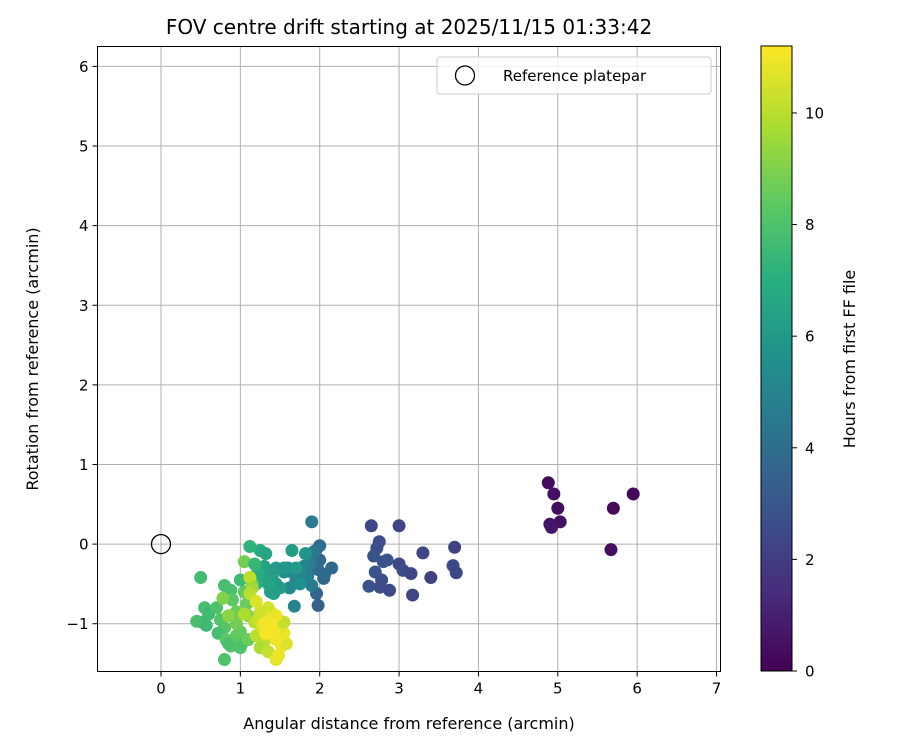  What do you see at coordinates (84, 67) in the screenshot?
I see `y-tick-label: 6` at bounding box center [84, 67].